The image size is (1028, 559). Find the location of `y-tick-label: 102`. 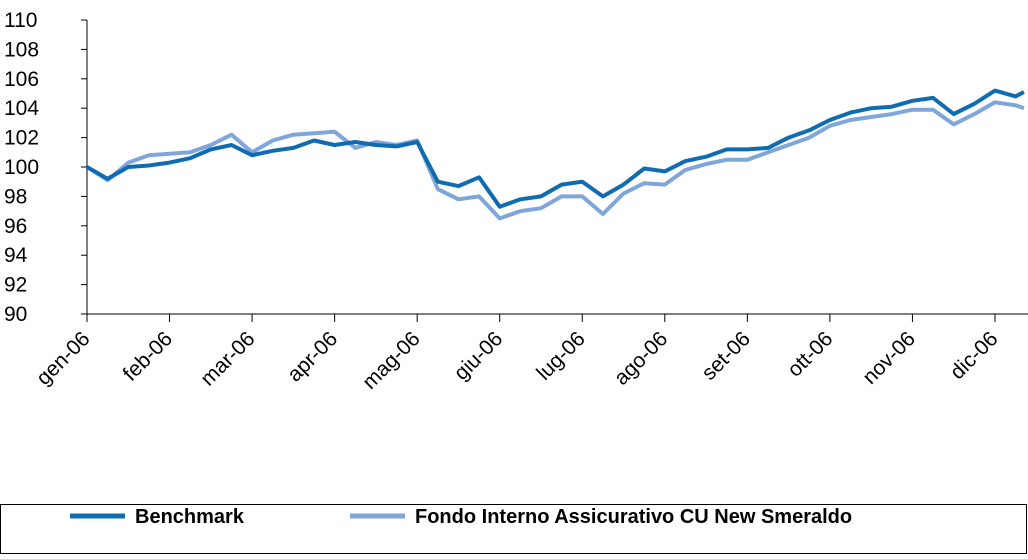

y-tick-label: 102 is located at coordinates (21, 138).